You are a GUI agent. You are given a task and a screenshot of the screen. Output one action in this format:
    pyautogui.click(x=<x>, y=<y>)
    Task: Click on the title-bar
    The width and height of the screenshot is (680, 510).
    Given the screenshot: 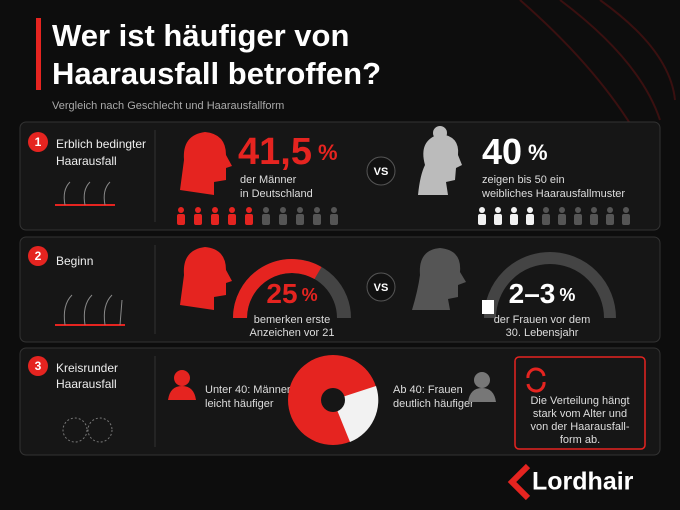 What is the action you would take?
    pyautogui.click(x=38, y=54)
    